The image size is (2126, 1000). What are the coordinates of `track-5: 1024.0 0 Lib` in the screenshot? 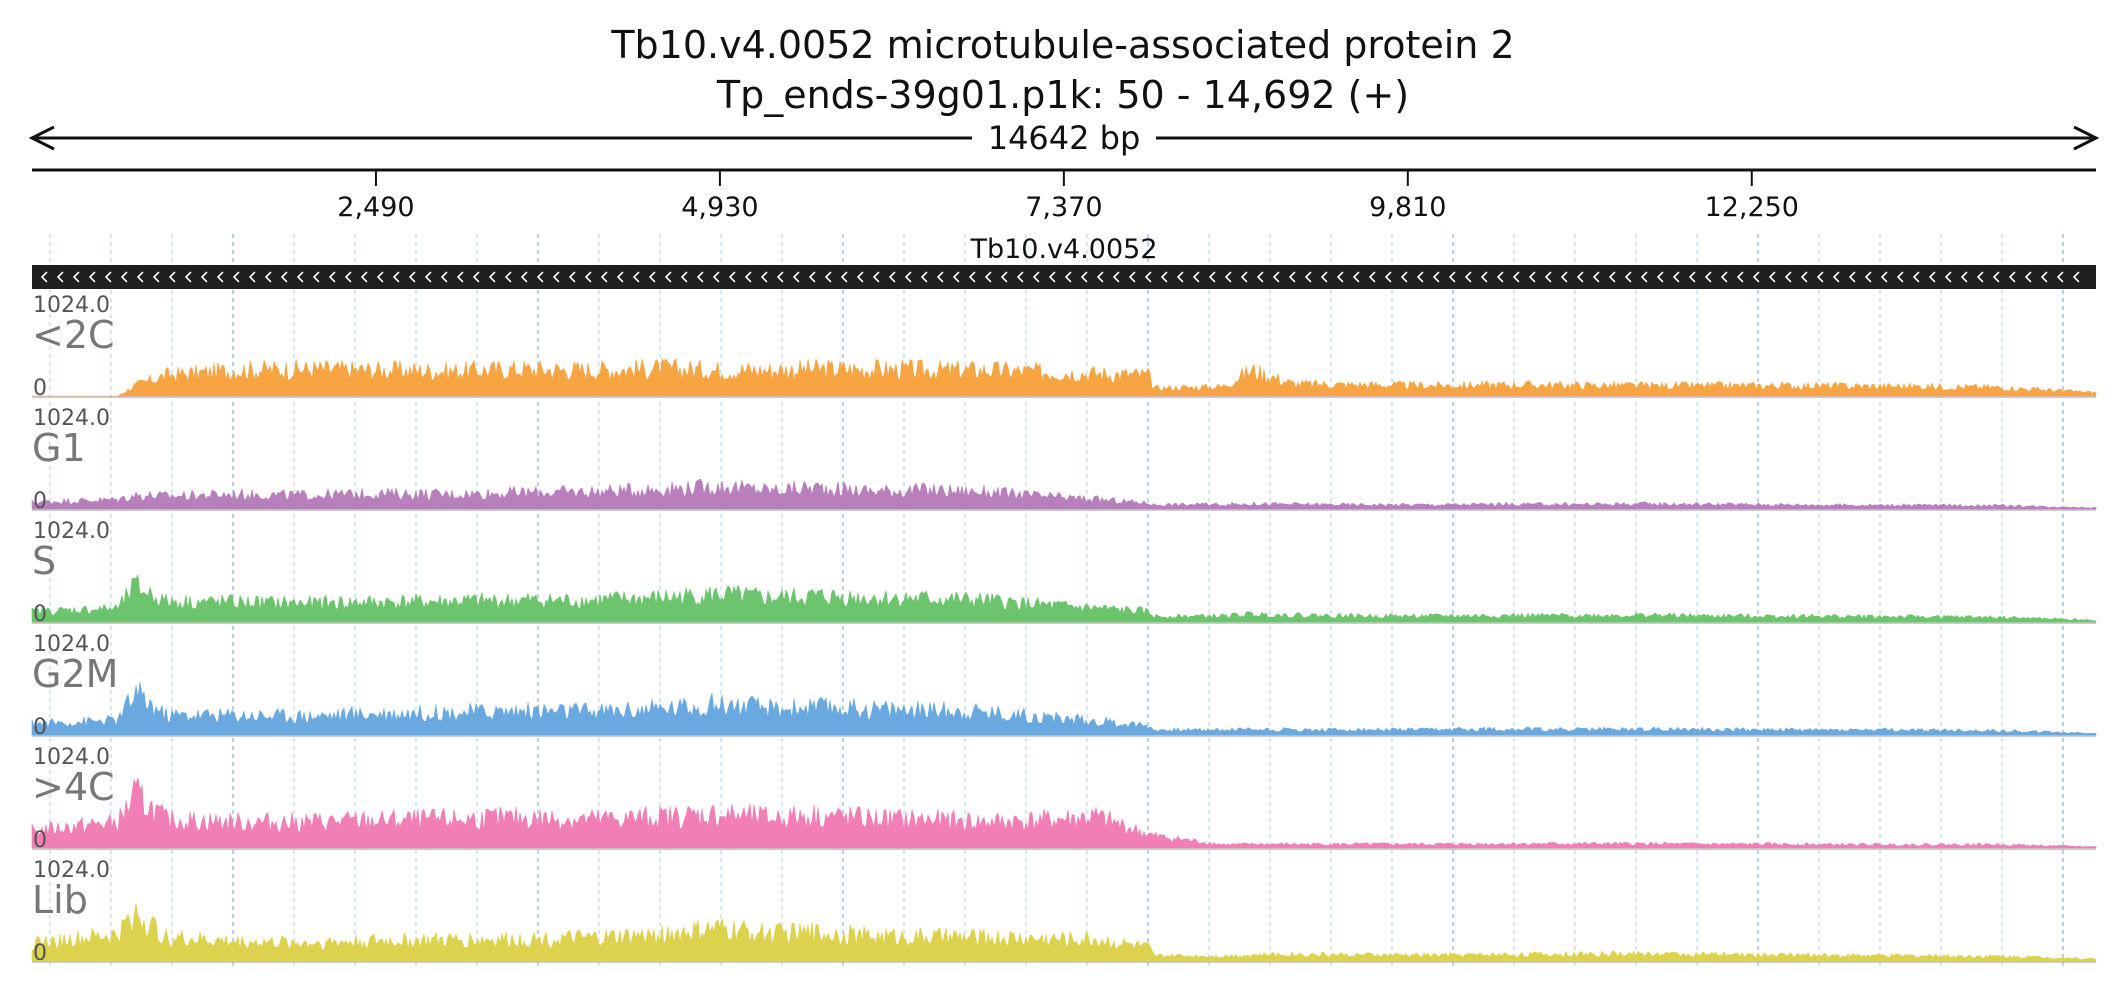 It's located at (1064, 912).